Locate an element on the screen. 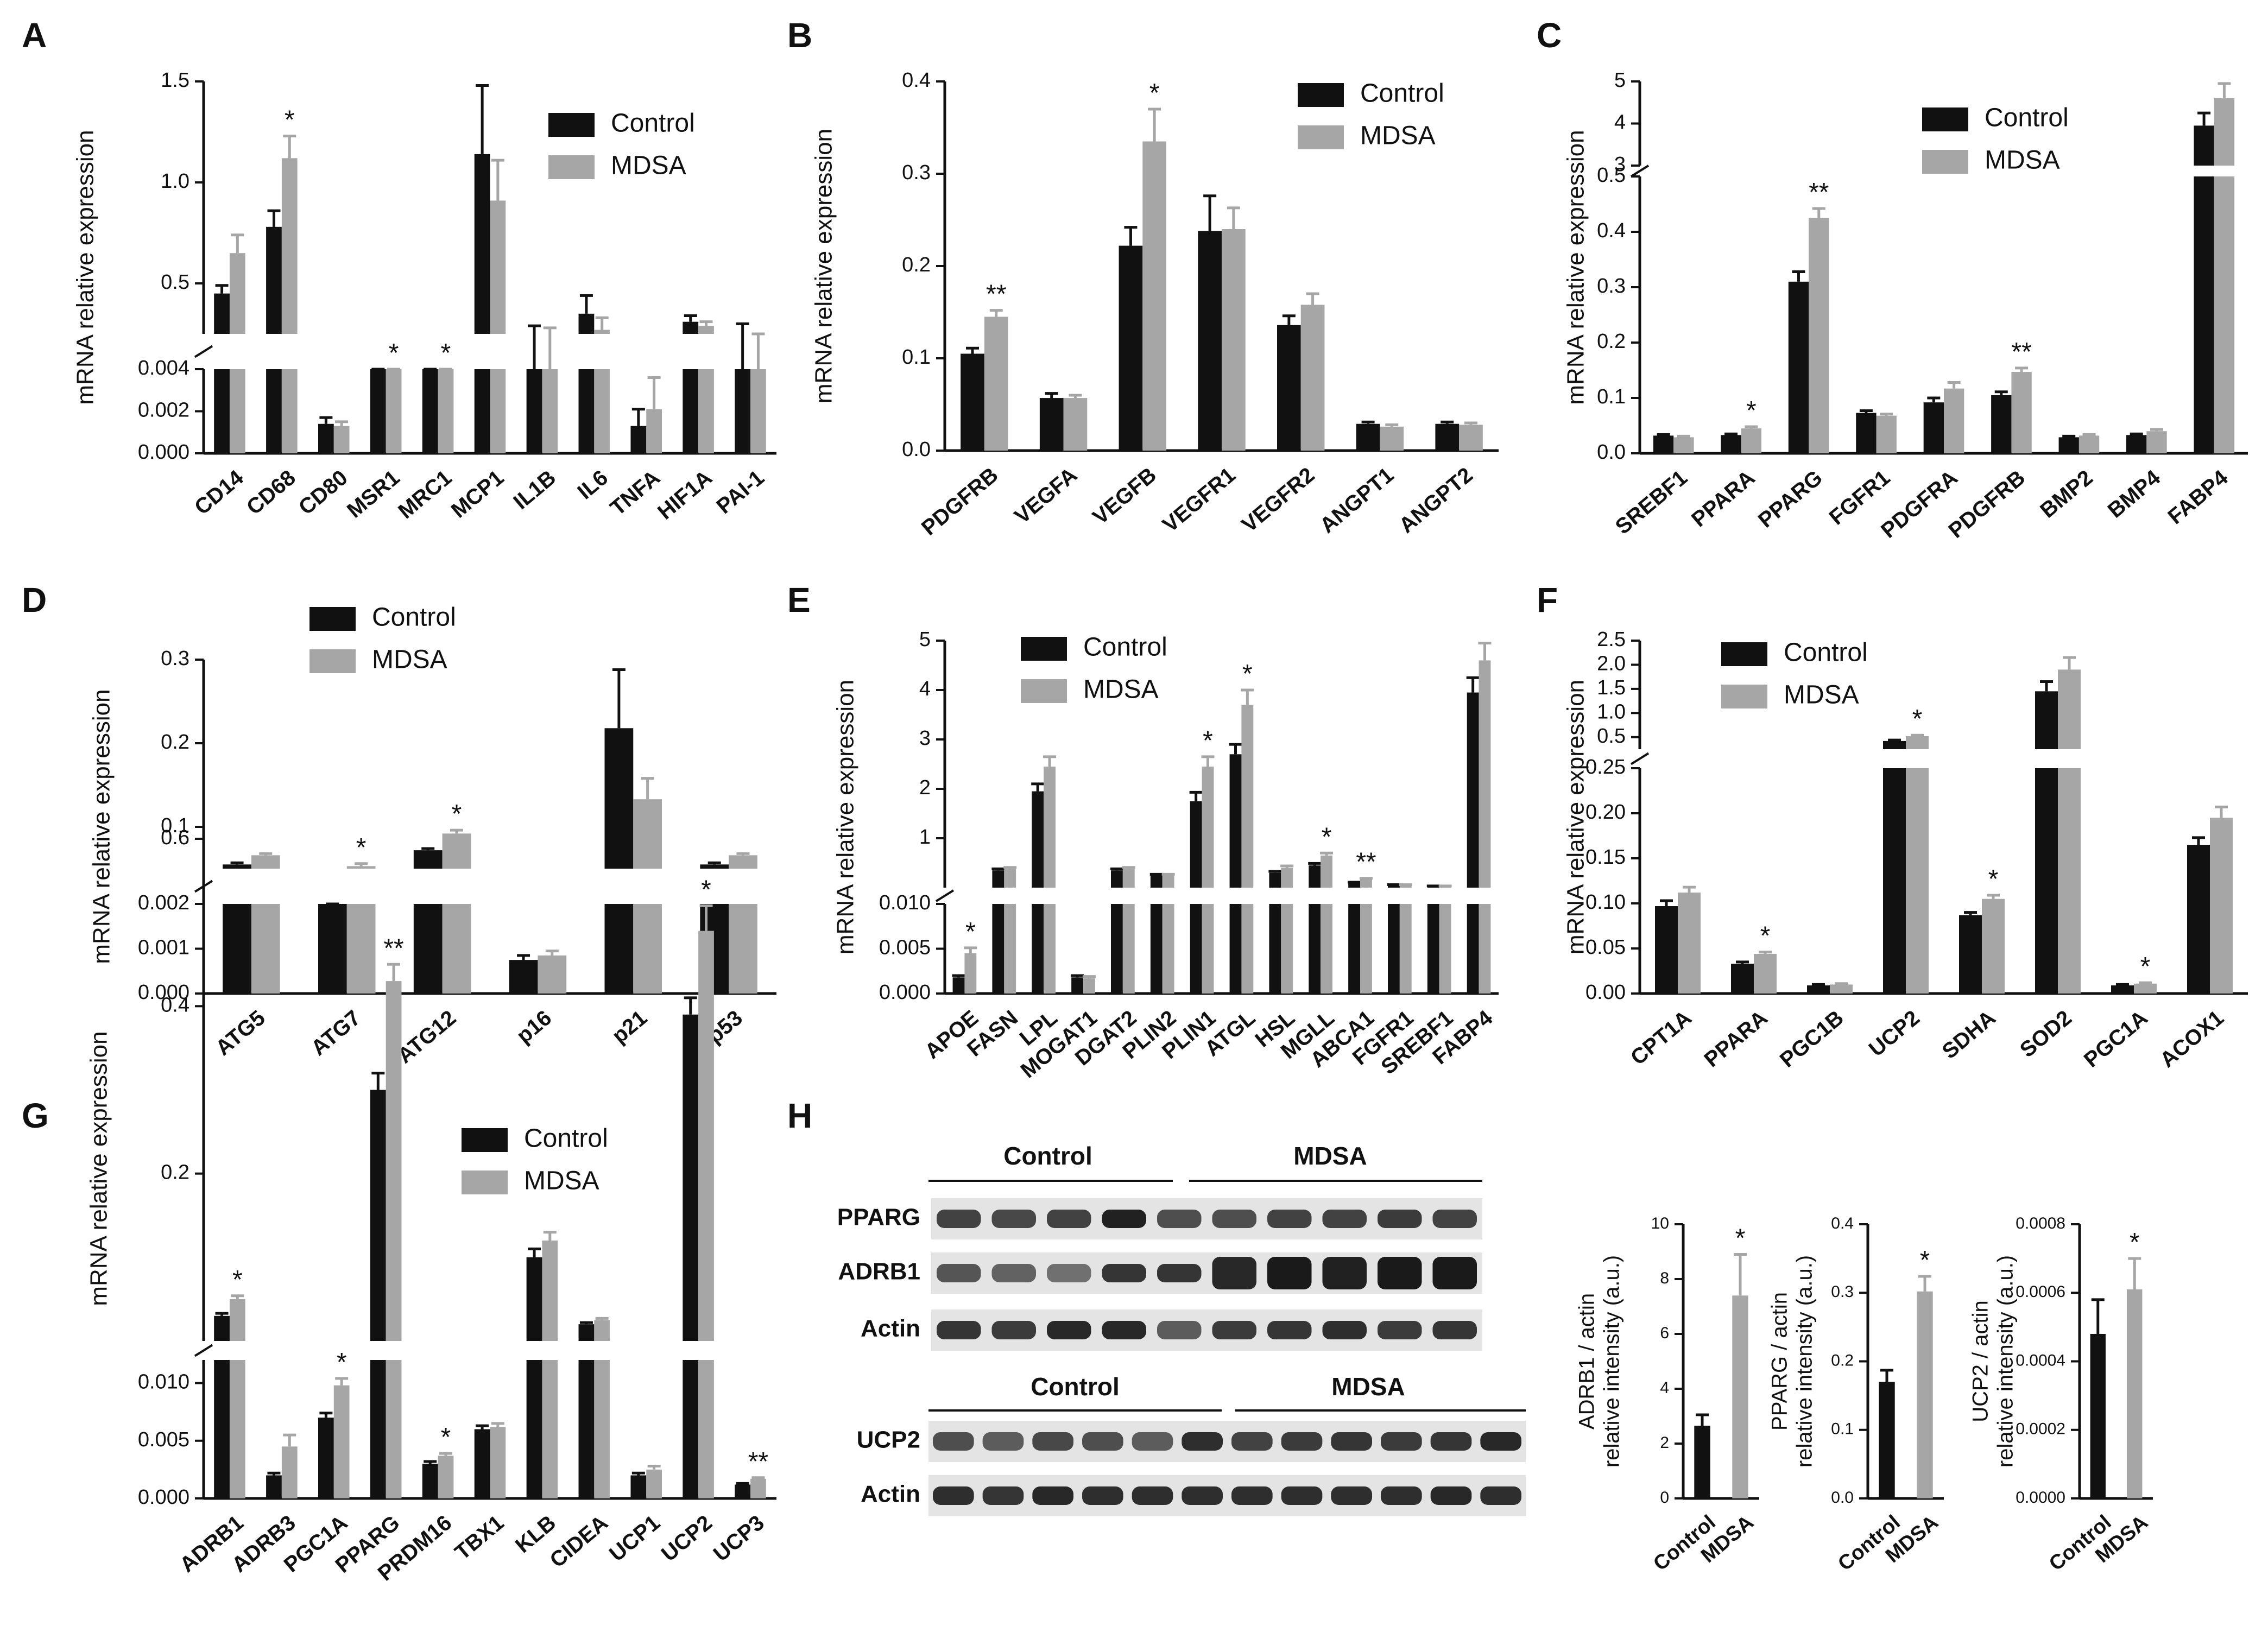 The image size is (2268, 1626). y-tick-lower-0: 0.0 is located at coordinates (1611, 452).